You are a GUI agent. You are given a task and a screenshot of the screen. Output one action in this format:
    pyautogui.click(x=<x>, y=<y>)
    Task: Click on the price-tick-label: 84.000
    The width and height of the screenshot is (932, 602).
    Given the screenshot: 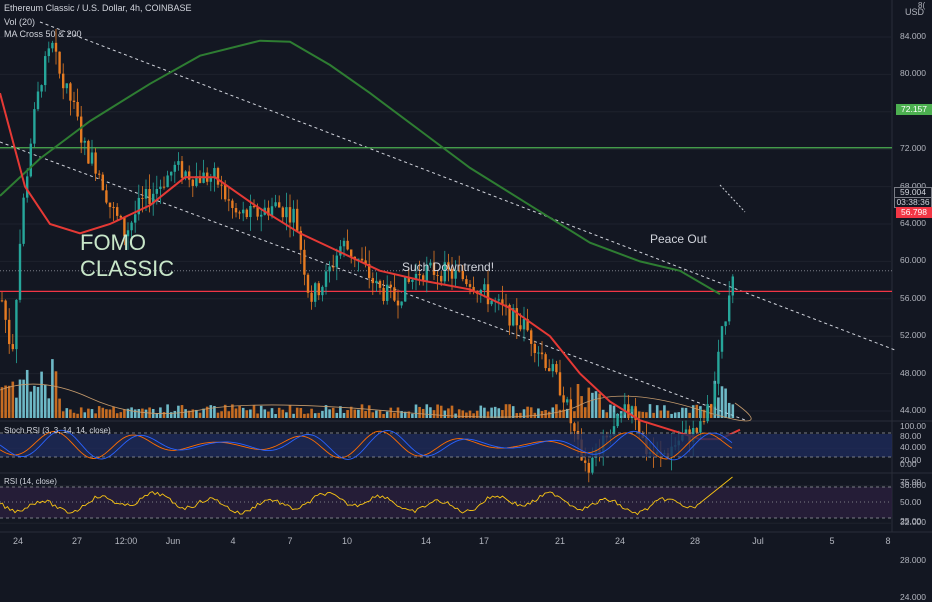 What is the action you would take?
    pyautogui.click(x=913, y=36)
    